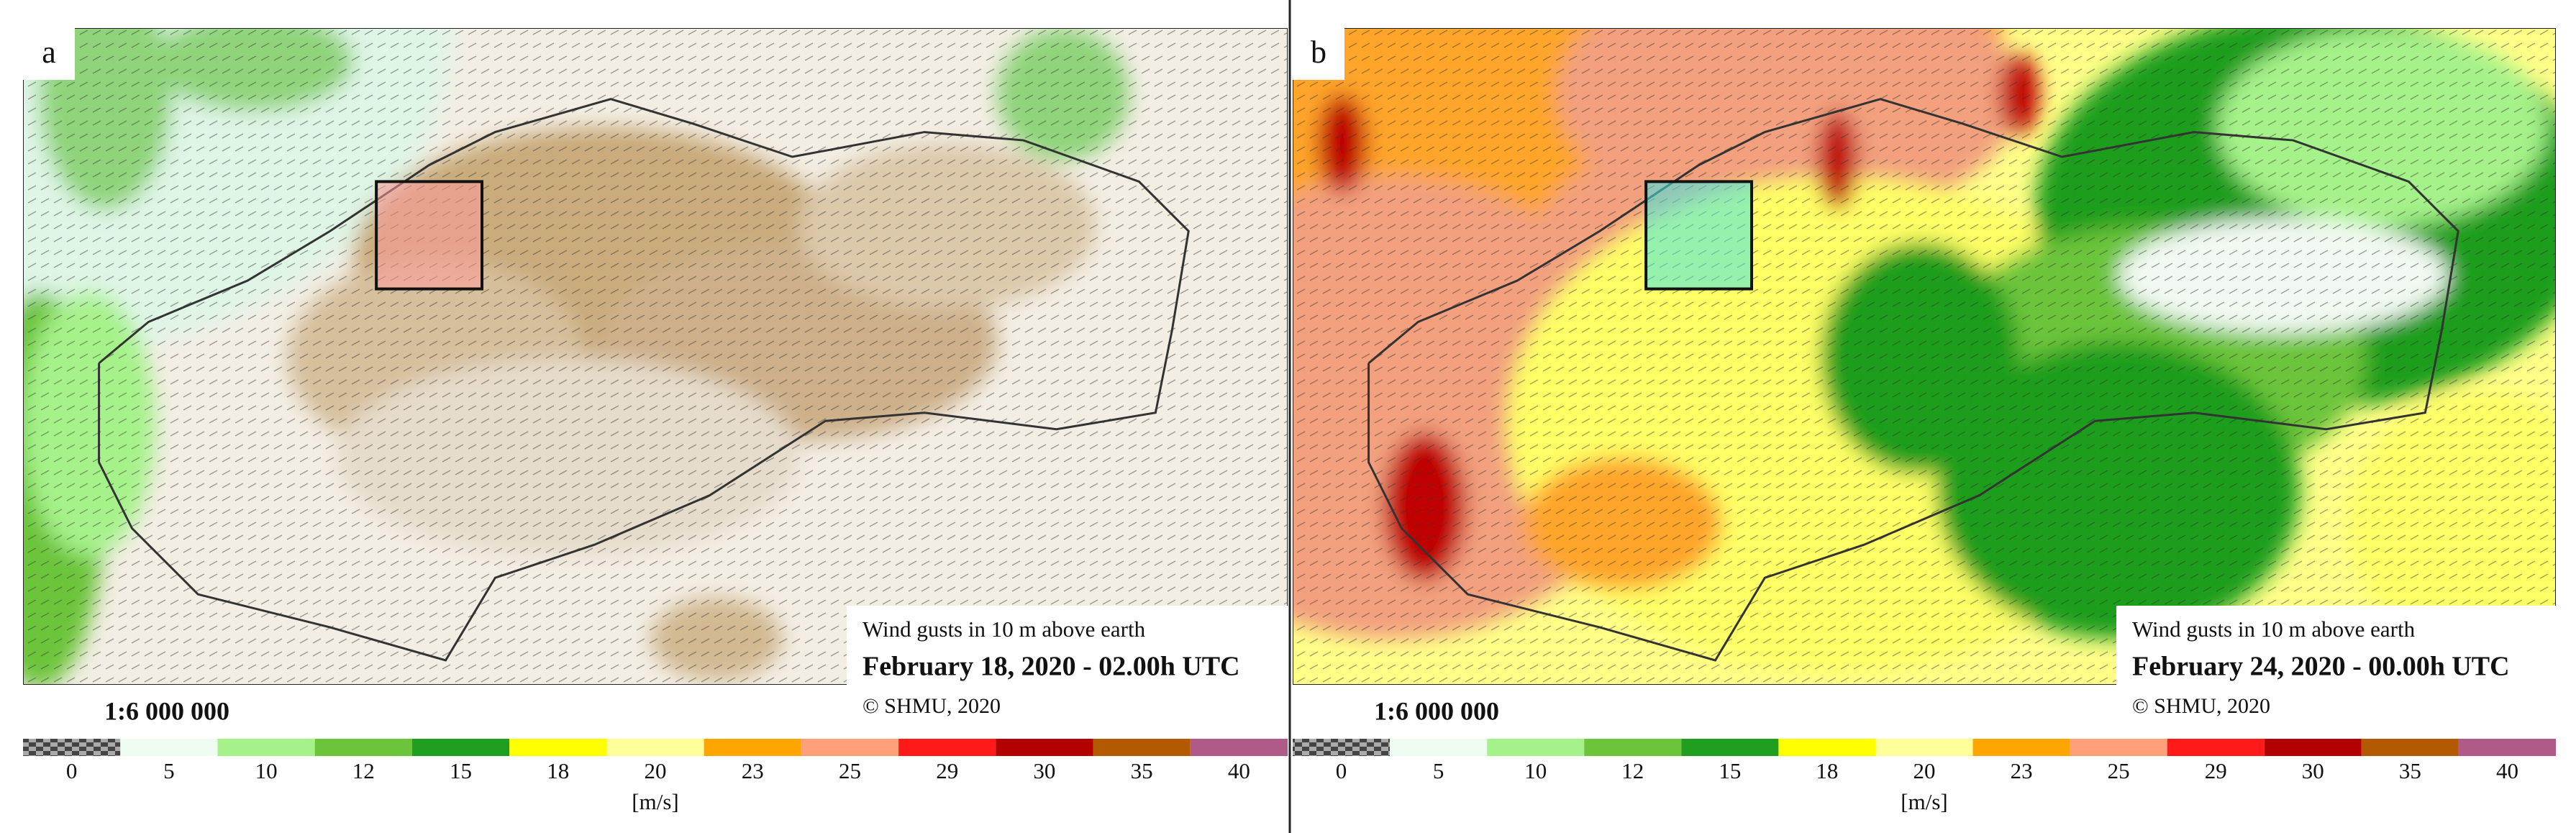 The width and height of the screenshot is (2576, 833). I want to click on panel-label: b, so click(1318, 52).